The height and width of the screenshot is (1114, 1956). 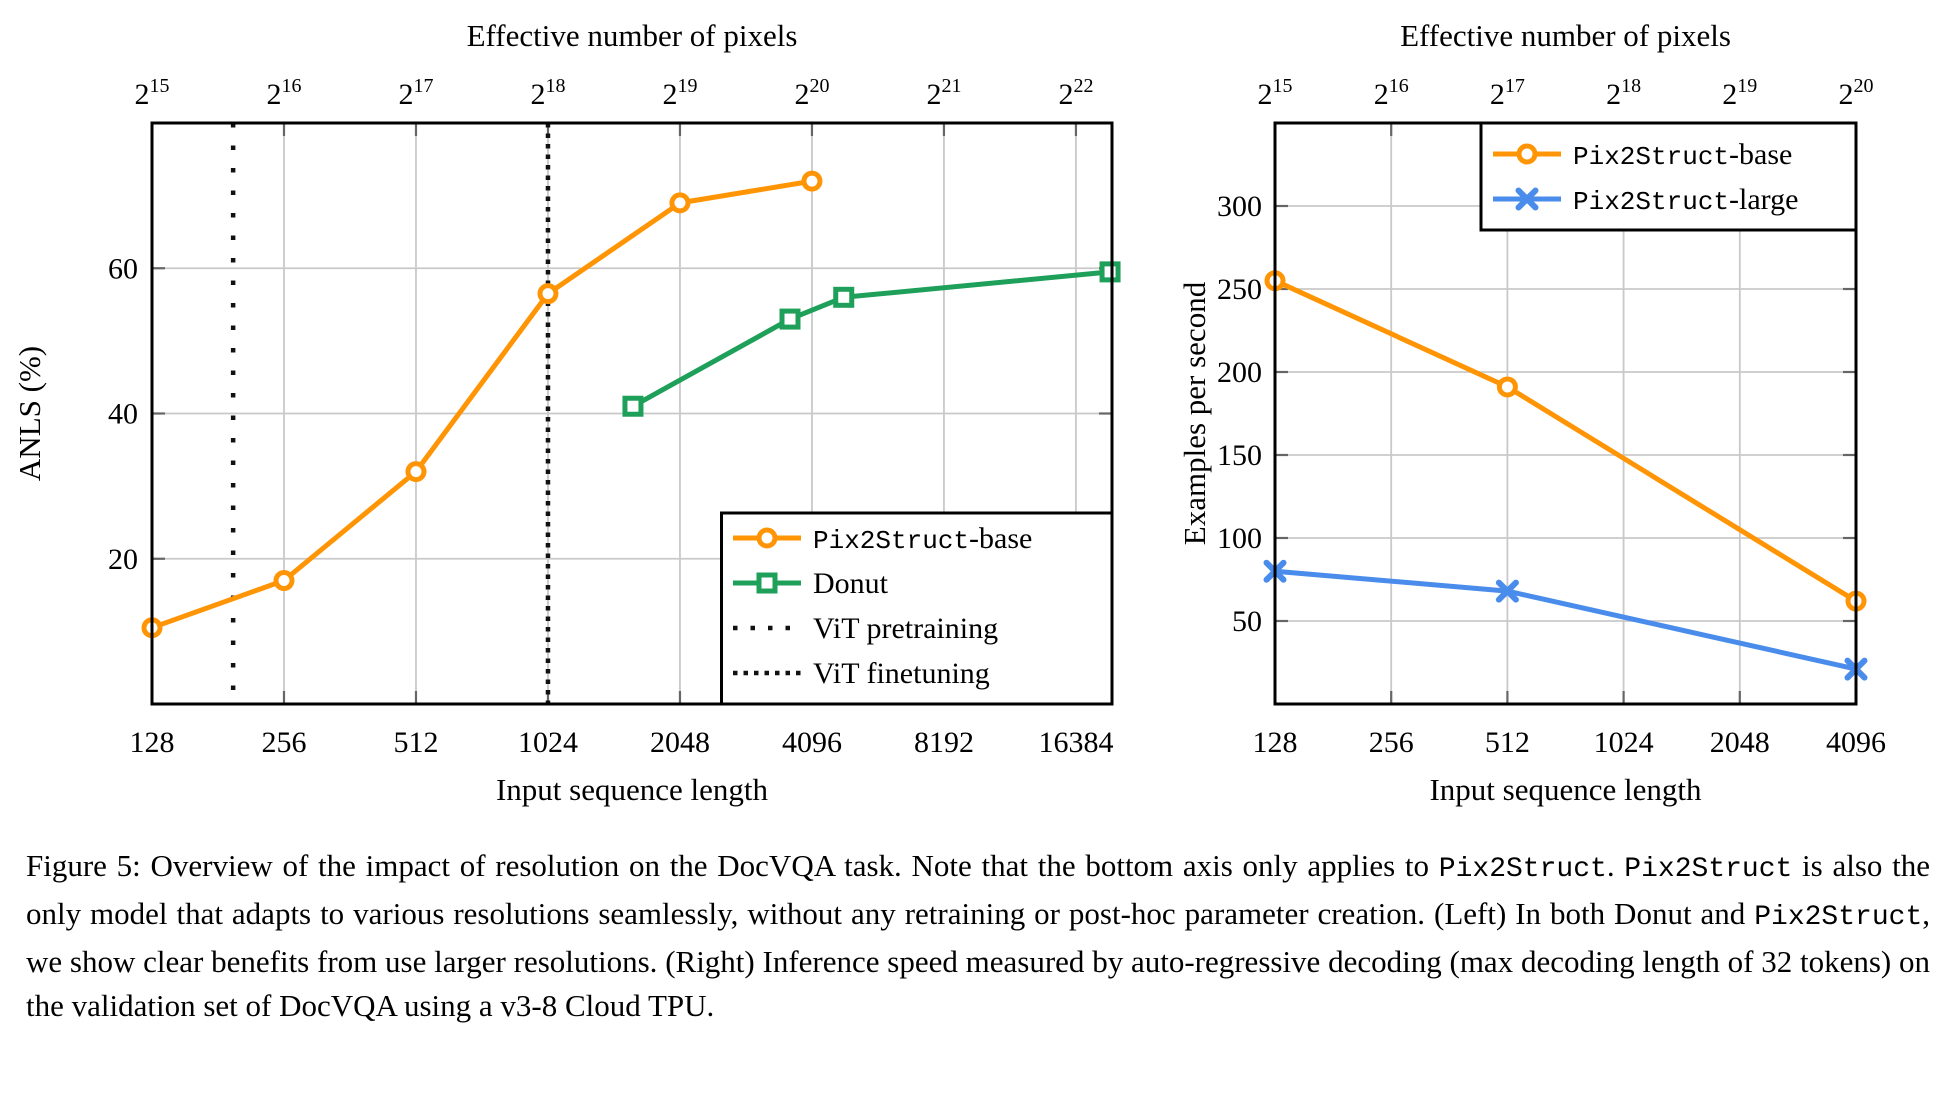 I want to click on right-legend: Pix2Struct-base Pix2Struct-large, so click(x=1668, y=176).